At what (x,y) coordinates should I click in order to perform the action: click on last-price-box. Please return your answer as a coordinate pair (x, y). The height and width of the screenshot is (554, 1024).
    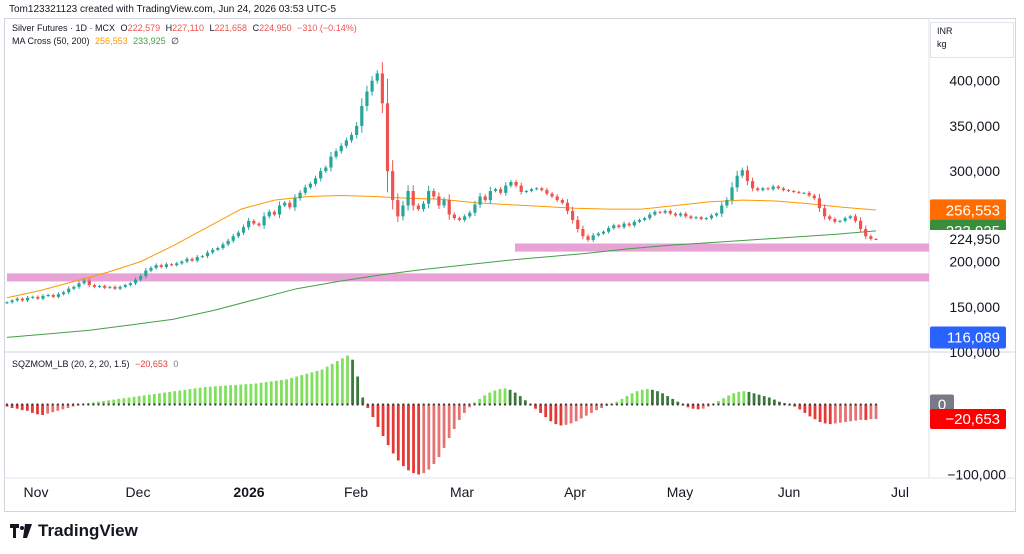
    Looking at the image, I should click on (968, 239).